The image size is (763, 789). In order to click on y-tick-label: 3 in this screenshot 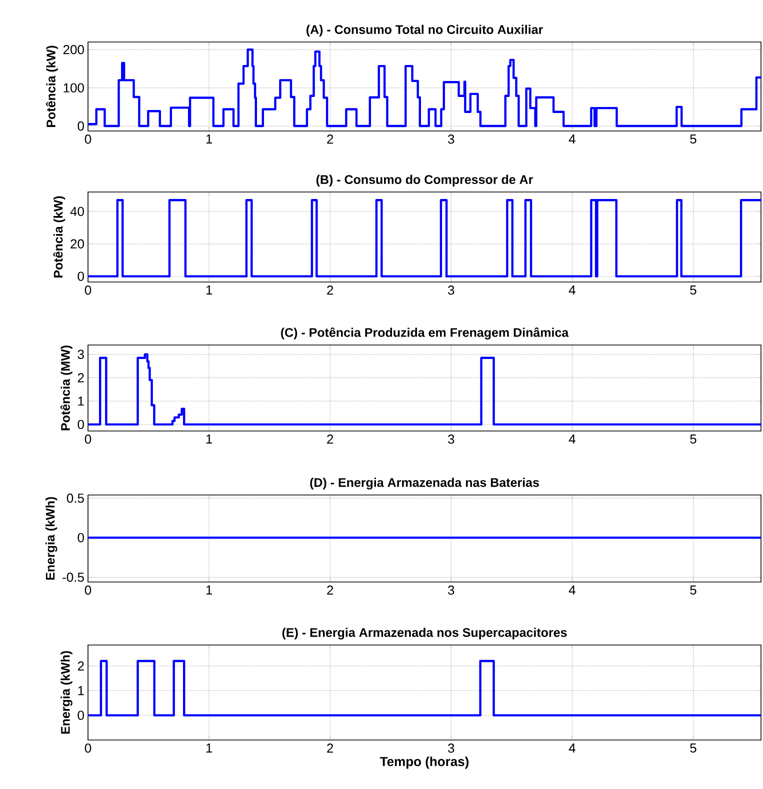, I will do `click(81, 354)`.